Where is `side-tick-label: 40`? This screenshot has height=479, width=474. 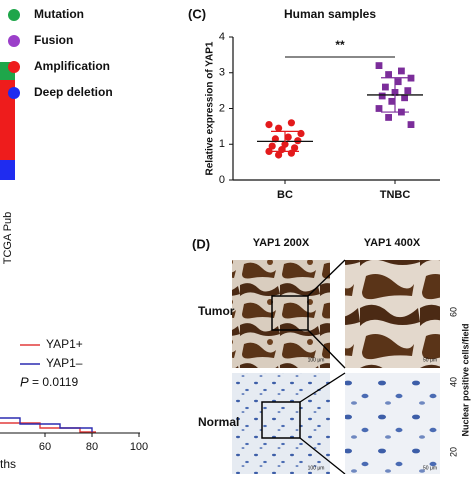 side-tick-label: 40 is located at coordinates (453, 382).